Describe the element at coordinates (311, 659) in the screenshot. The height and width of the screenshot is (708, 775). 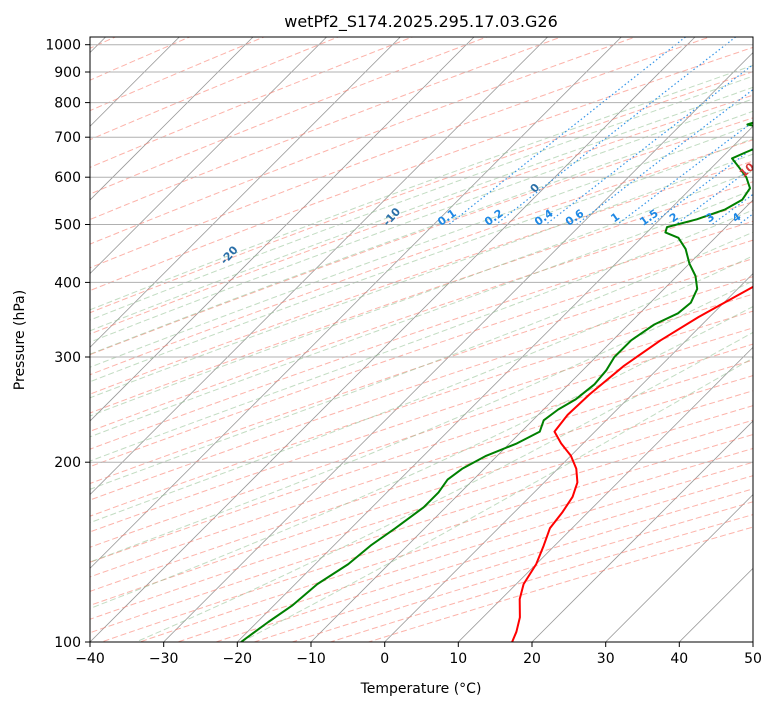
I see `x-tick-label: −10` at that location.